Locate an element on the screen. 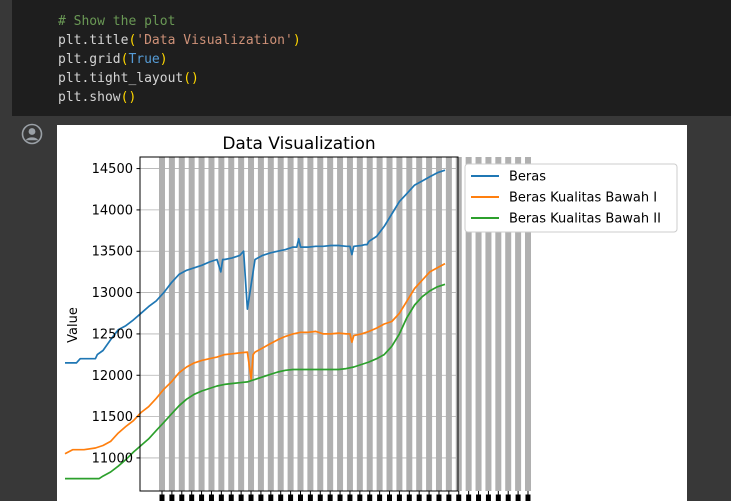  code-line: # Show the plot is located at coordinates (179, 21).